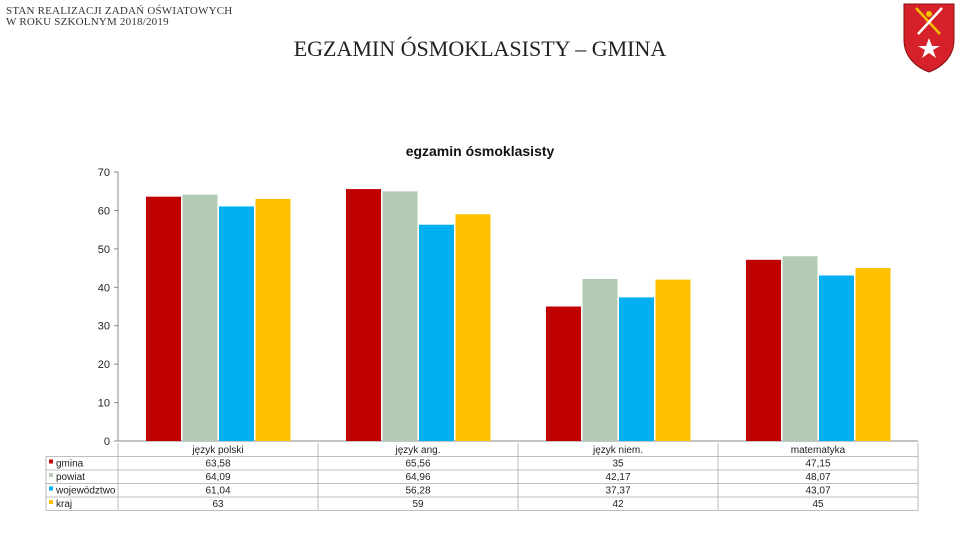 Image resolution: width=960 pixels, height=540 pixels. Describe the element at coordinates (417, 491) in the screenshot. I see `data-label: 56,28` at that location.